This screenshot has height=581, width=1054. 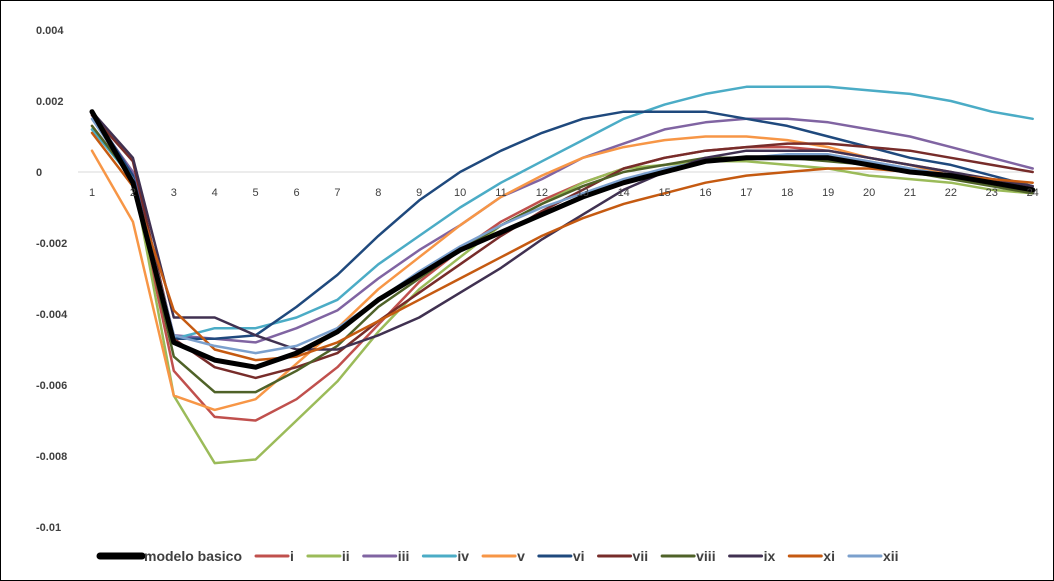 What do you see at coordinates (463, 556) in the screenshot?
I see `legend-label: iv` at bounding box center [463, 556].